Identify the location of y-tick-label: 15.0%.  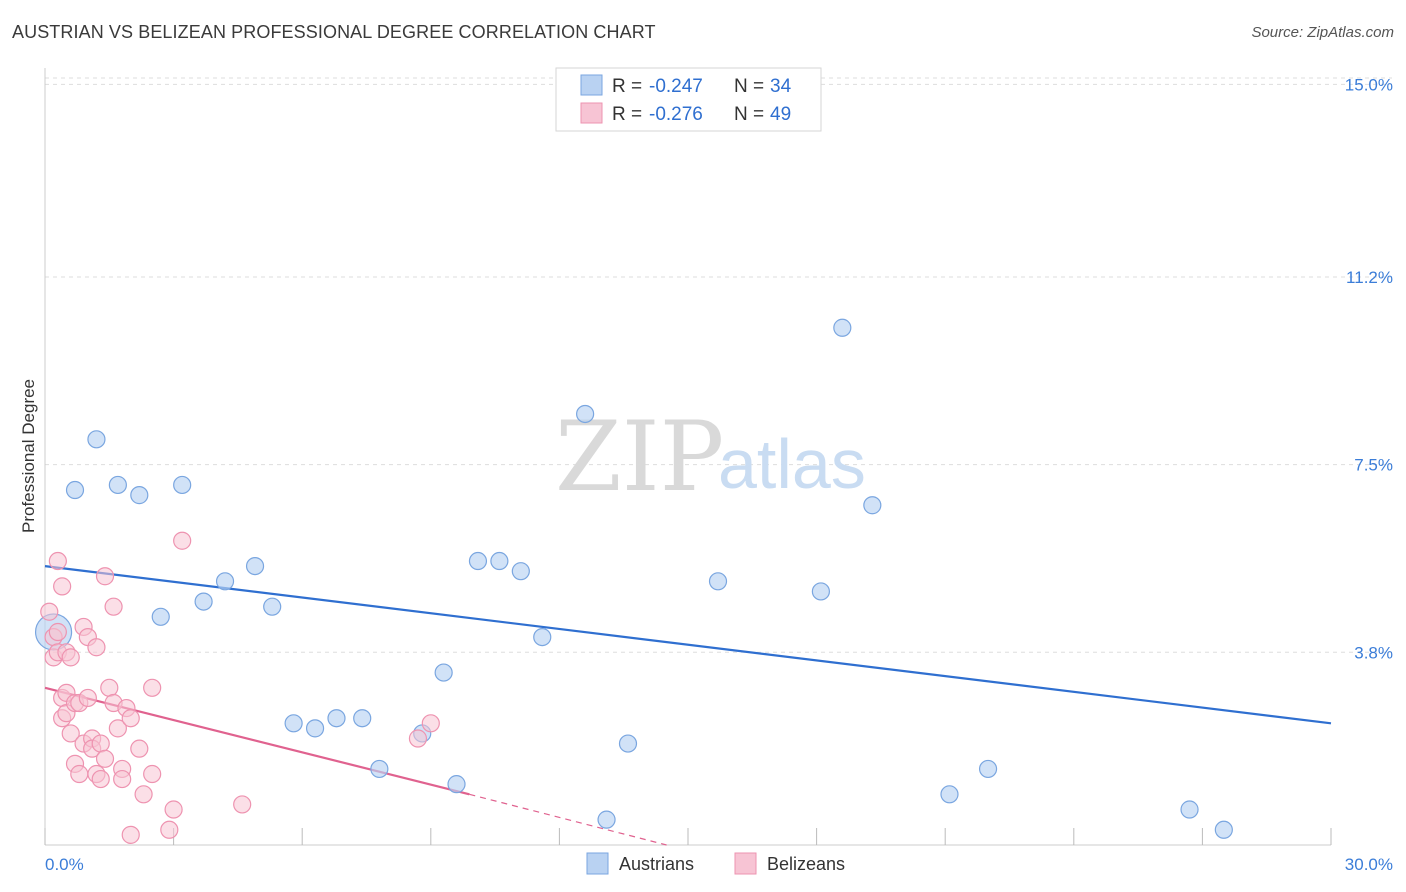
(1369, 84).